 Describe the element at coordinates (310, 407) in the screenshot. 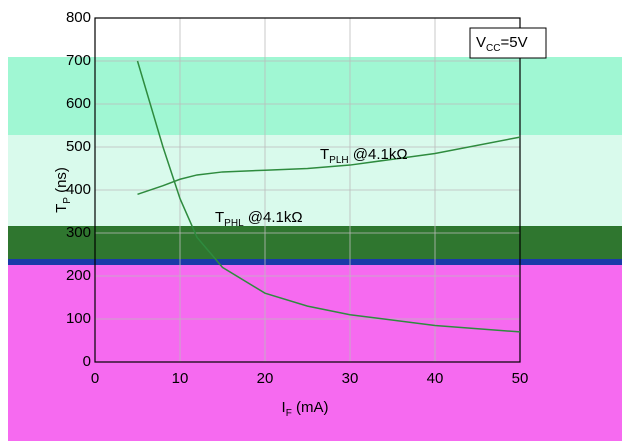

I see `label-rest: (mA)` at that location.